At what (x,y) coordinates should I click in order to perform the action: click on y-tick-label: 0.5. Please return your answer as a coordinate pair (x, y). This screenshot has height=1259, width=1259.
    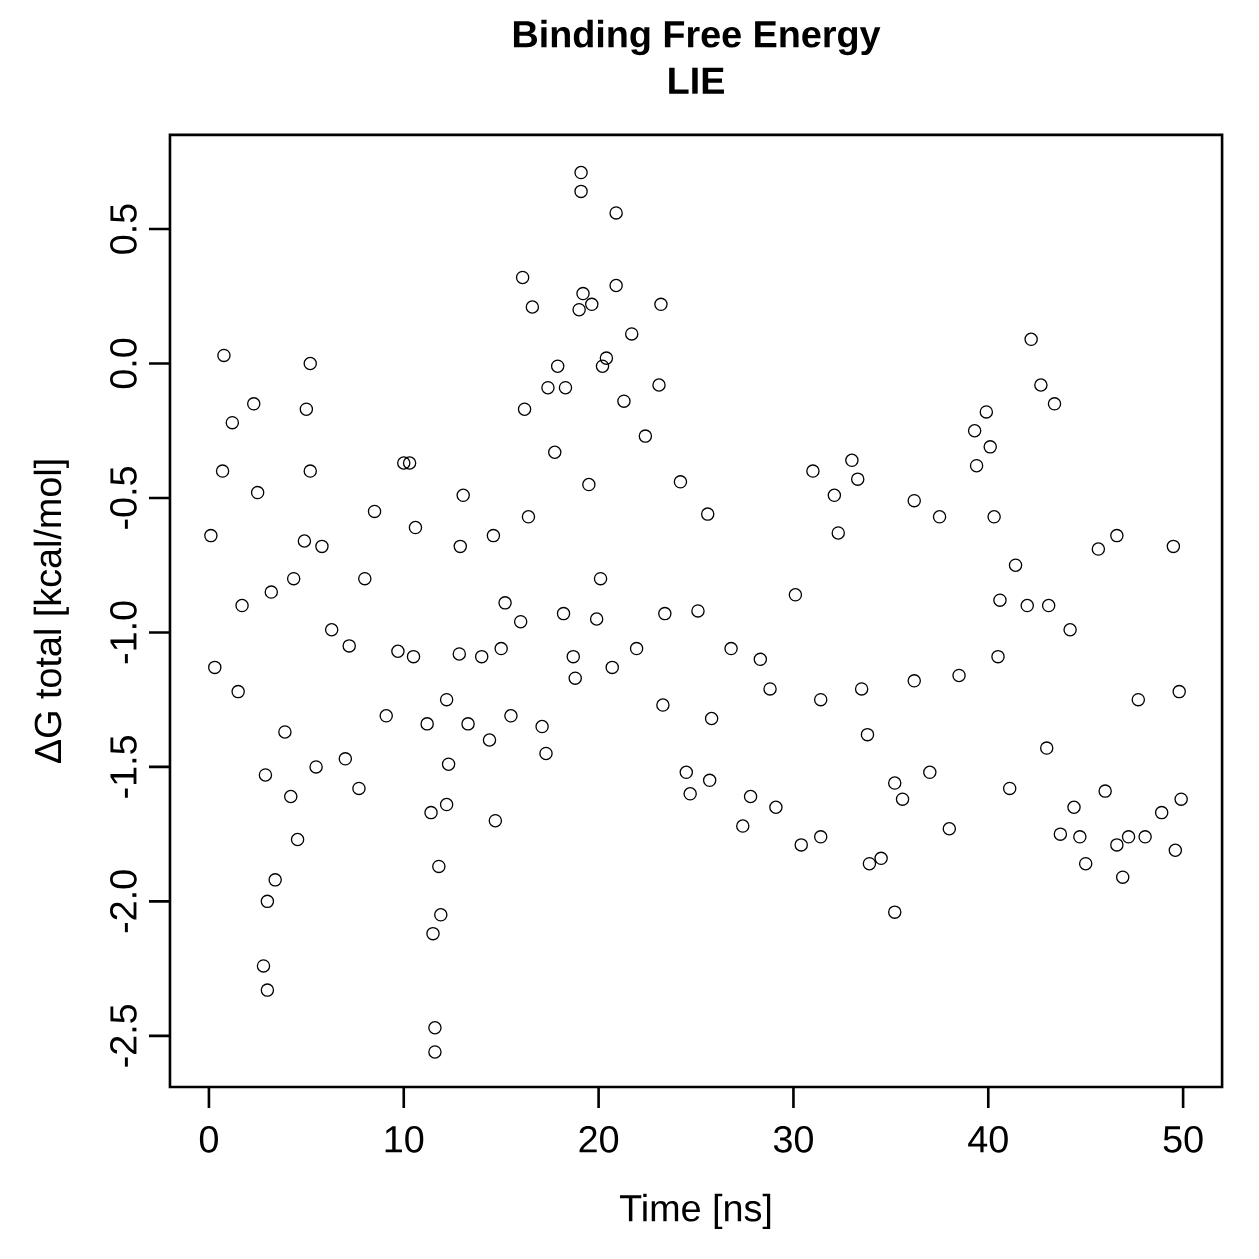
    Looking at the image, I should click on (123, 229).